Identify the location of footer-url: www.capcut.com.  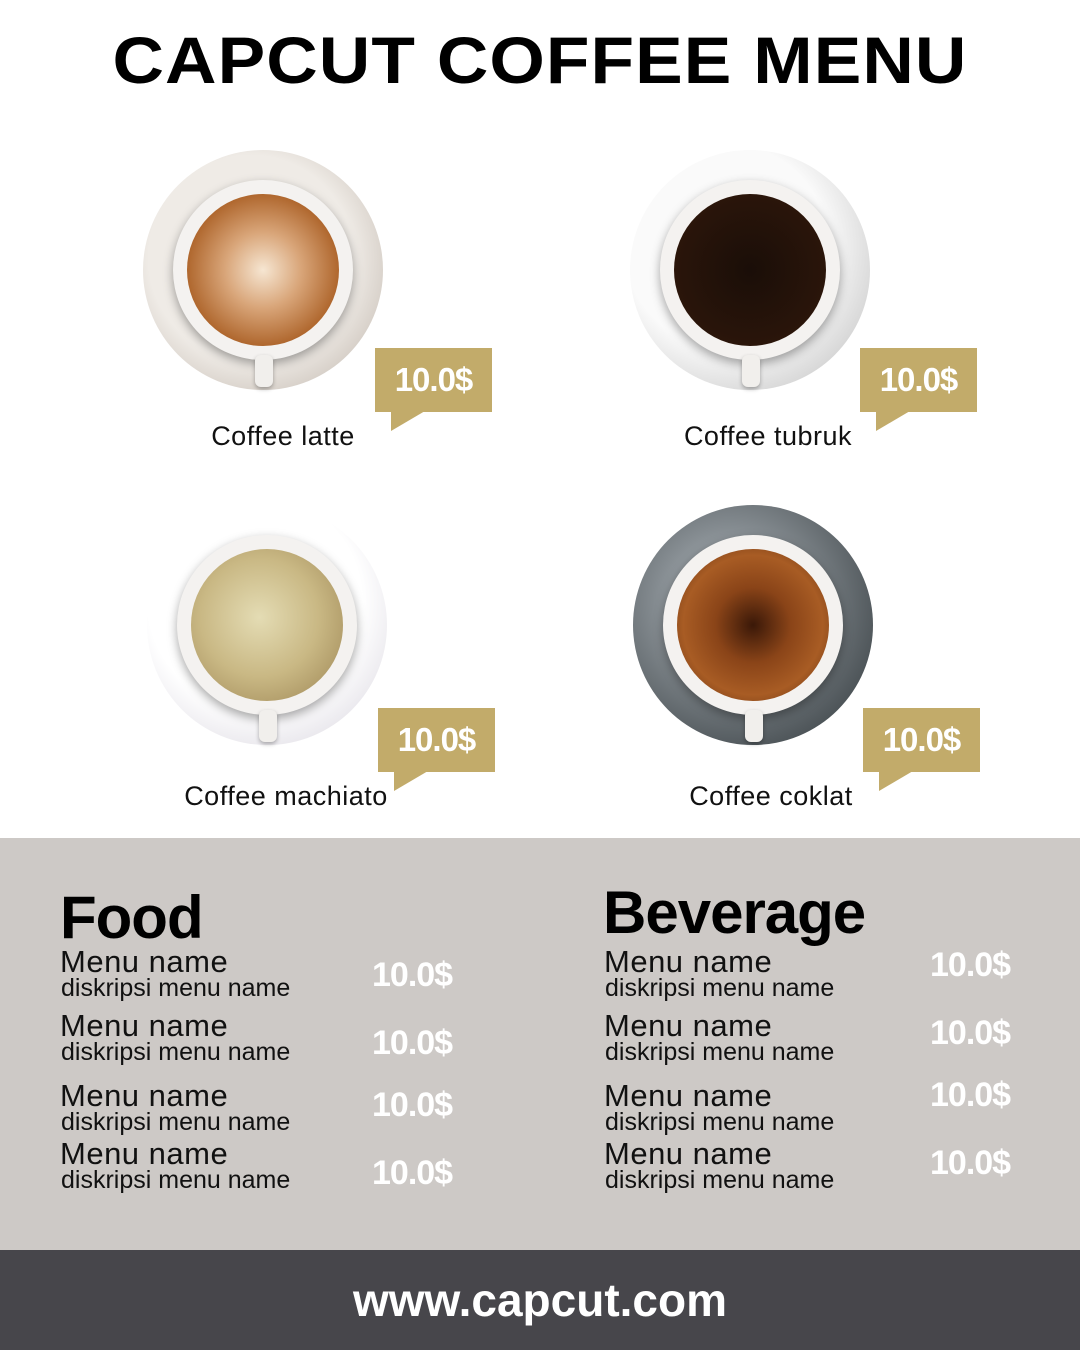
(540, 1300).